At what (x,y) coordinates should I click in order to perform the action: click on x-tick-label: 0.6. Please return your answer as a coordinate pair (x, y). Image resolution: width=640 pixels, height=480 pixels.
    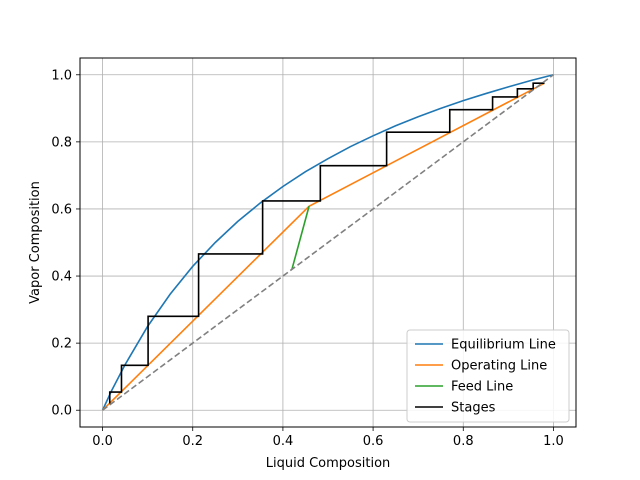
    Looking at the image, I should click on (373, 441).